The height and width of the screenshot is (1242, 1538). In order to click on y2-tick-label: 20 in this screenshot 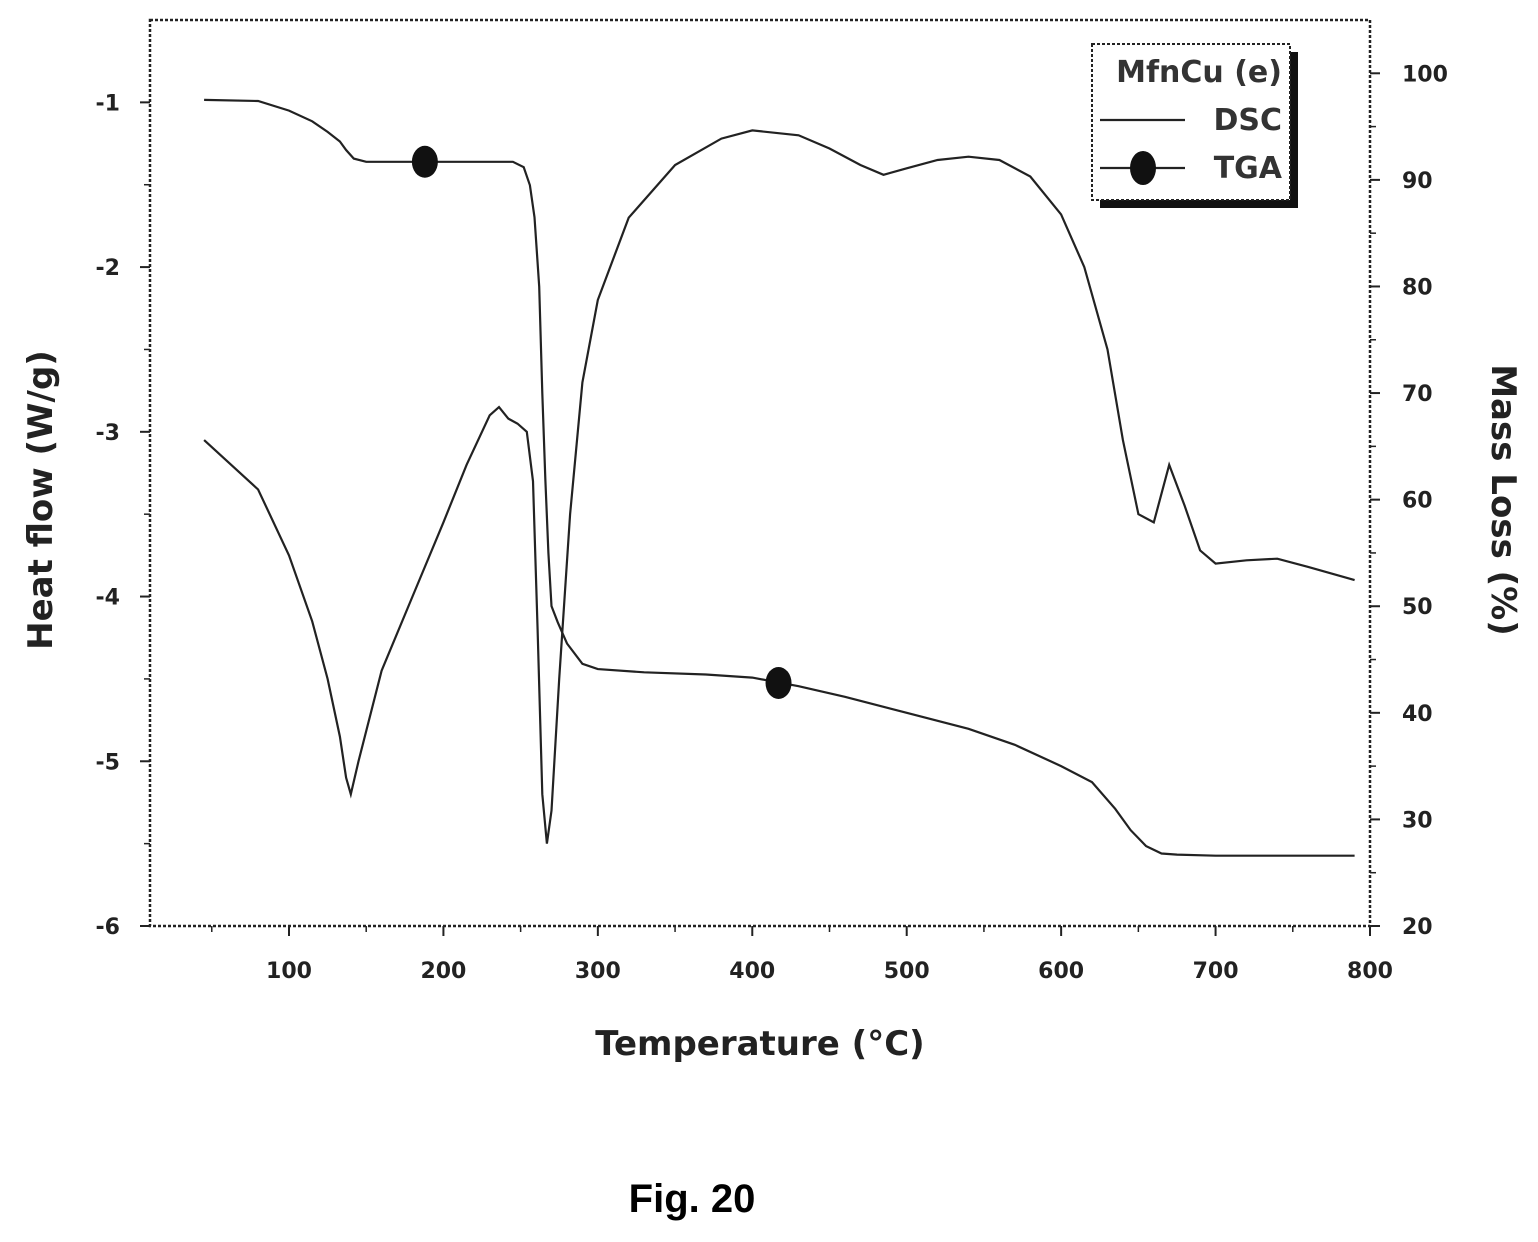, I will do `click(1417, 927)`.